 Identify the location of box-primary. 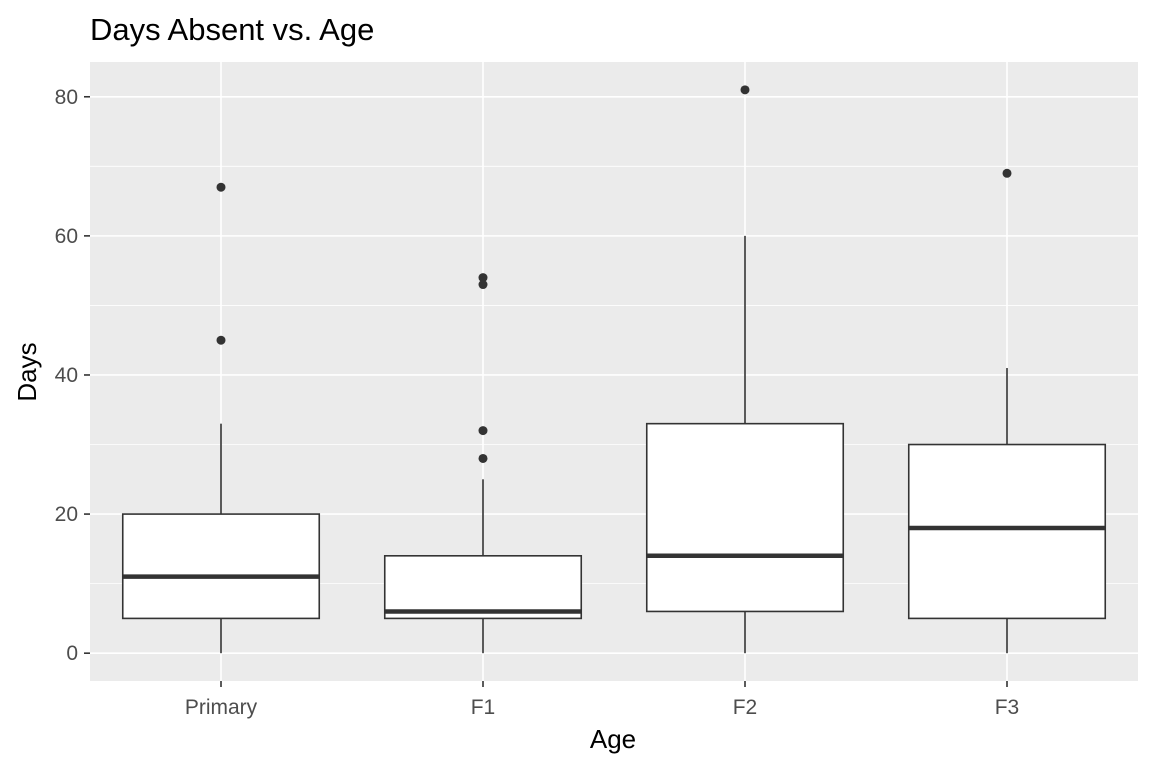
(221, 418).